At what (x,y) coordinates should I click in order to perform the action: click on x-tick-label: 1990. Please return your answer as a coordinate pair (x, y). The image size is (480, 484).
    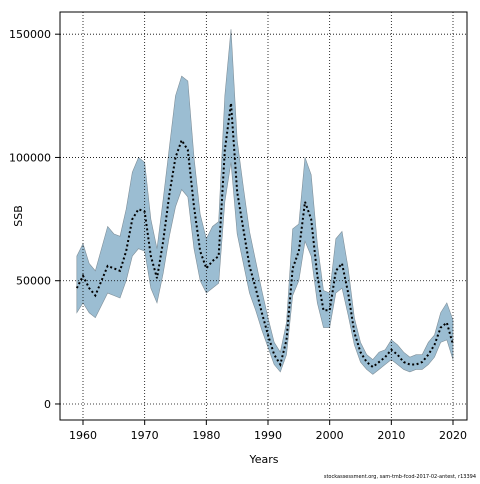
    Looking at the image, I should click on (268, 435).